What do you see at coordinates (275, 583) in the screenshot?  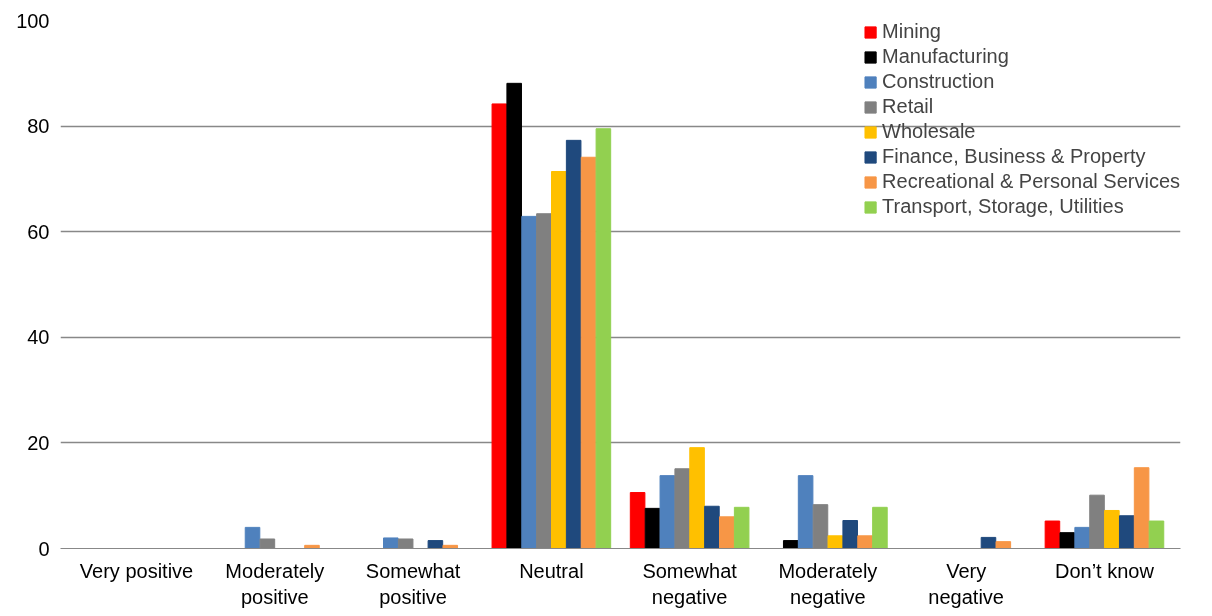 I see `x-tick-label: Moderately positive` at bounding box center [275, 583].